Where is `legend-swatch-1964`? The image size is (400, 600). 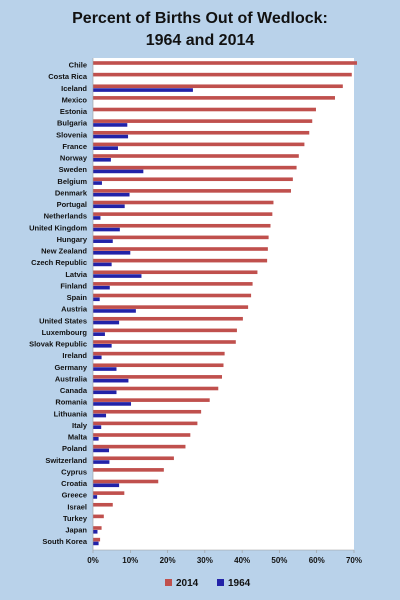
legend-swatch-1964 is located at coordinates (220, 582).